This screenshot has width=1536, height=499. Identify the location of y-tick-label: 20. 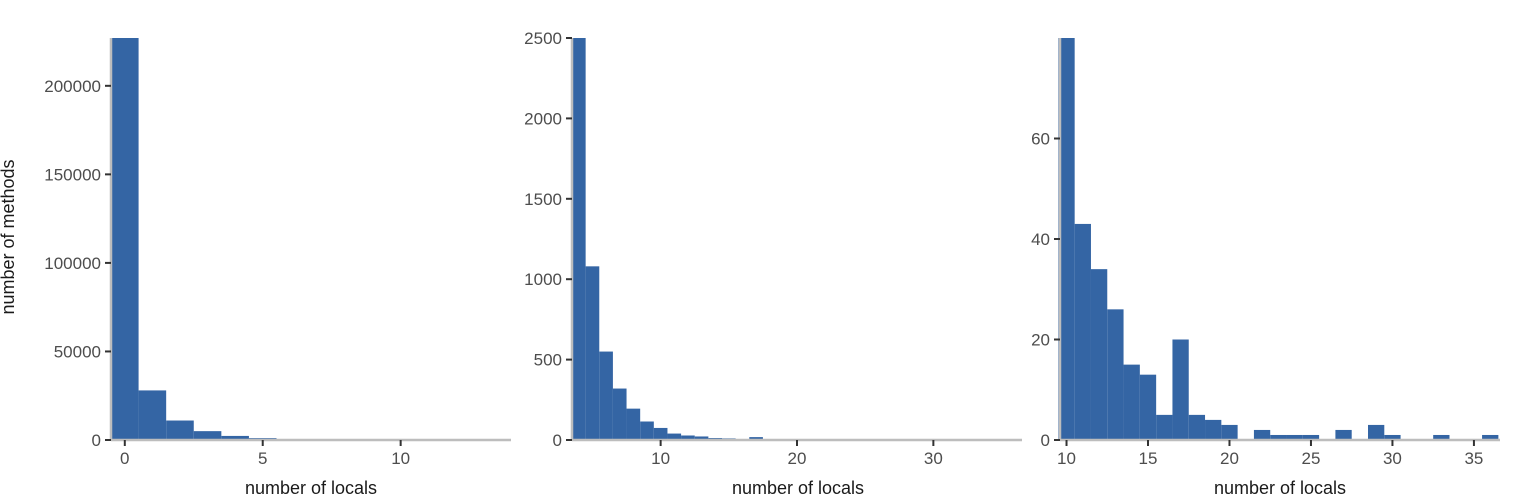
(1040, 340).